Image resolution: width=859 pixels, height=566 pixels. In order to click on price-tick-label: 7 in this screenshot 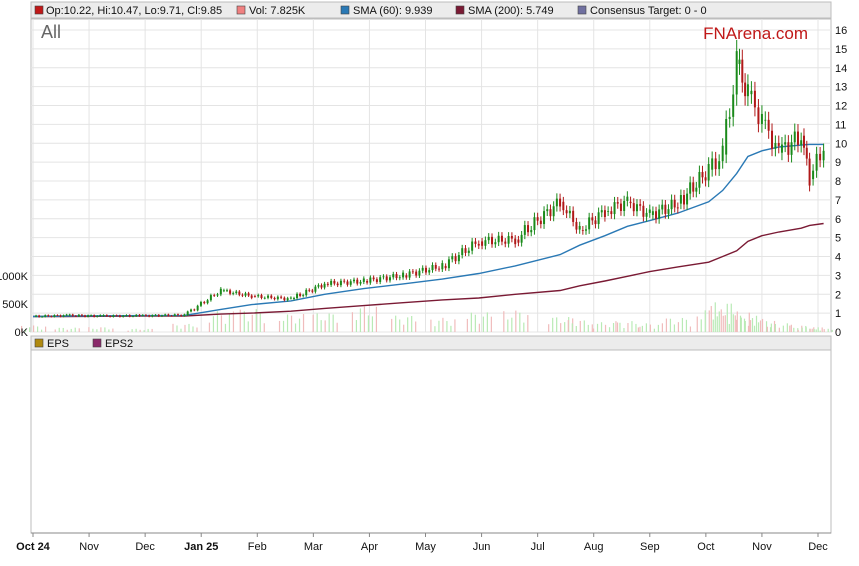, I will do `click(838, 201)`.